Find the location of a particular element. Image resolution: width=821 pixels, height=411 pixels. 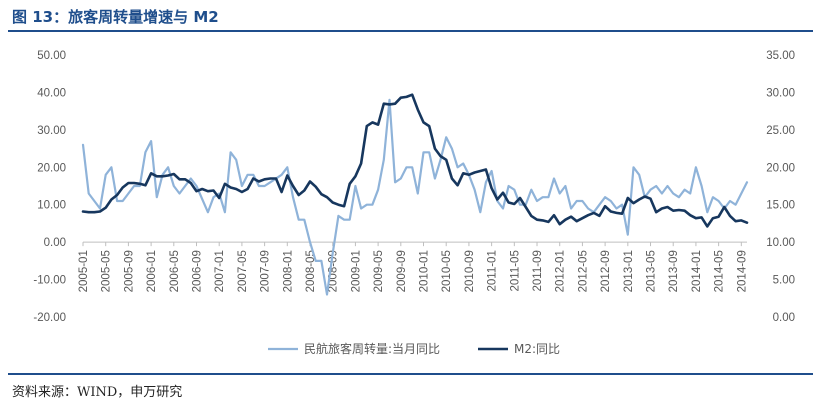

x-tick-label: 2014-05 is located at coordinates (720, 271).